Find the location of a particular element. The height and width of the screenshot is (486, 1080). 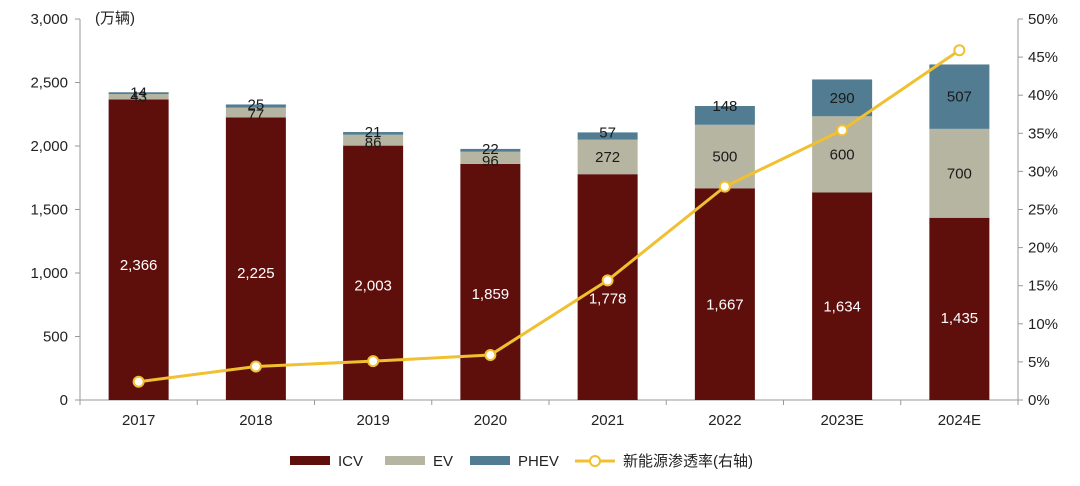

y2-tick-label: 30% is located at coordinates (1043, 171).